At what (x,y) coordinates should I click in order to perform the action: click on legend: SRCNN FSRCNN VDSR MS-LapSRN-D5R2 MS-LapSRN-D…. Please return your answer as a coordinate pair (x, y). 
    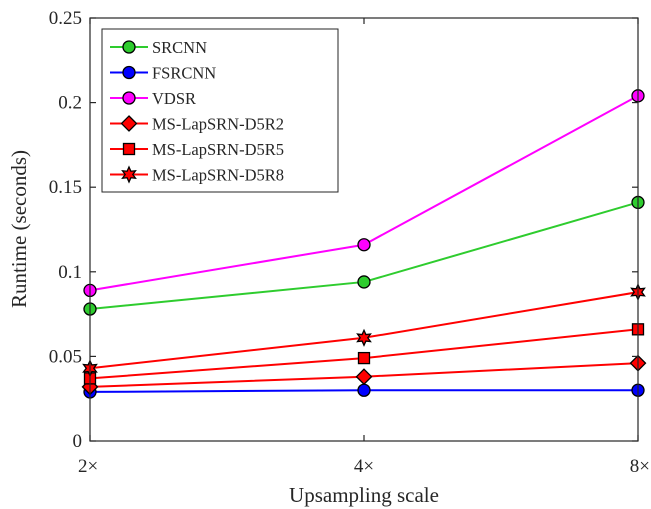
    Looking at the image, I should click on (220, 110).